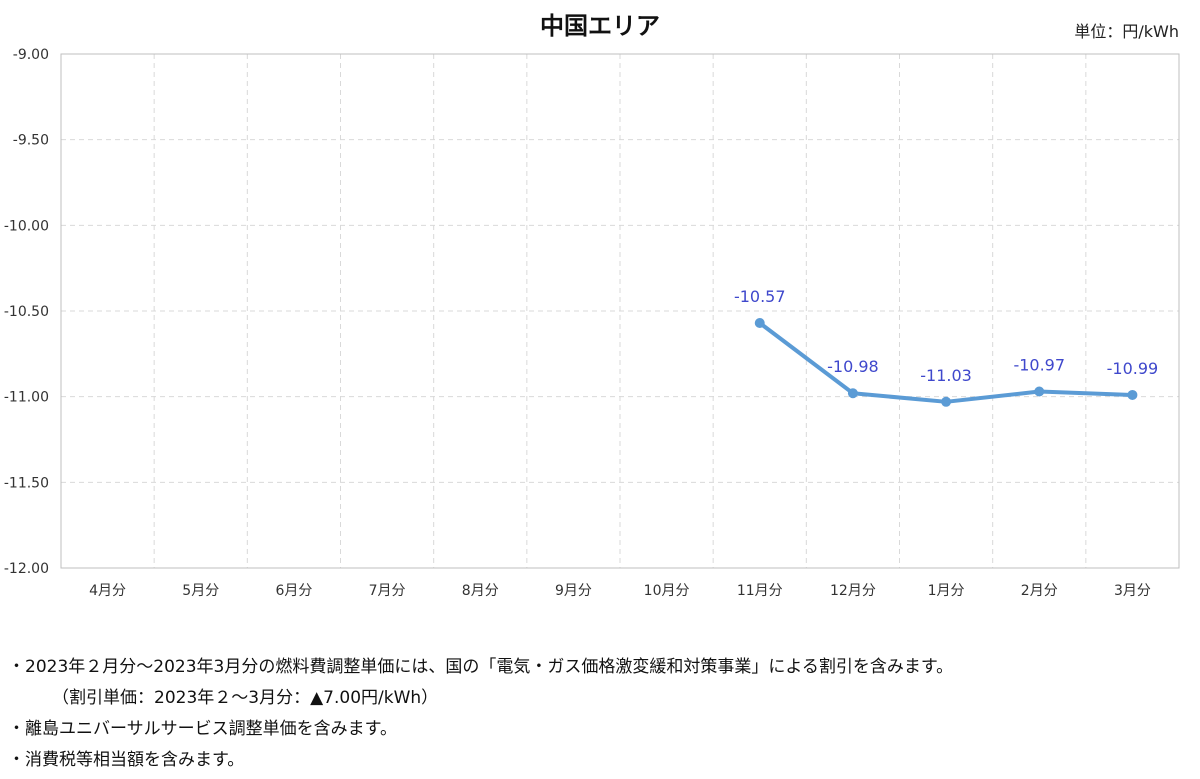  I want to click on y-tick-label: -11.50, so click(26, 483).